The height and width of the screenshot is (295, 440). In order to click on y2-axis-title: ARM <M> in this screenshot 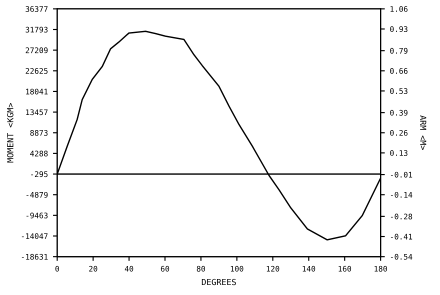, I will do `click(423, 132)`.